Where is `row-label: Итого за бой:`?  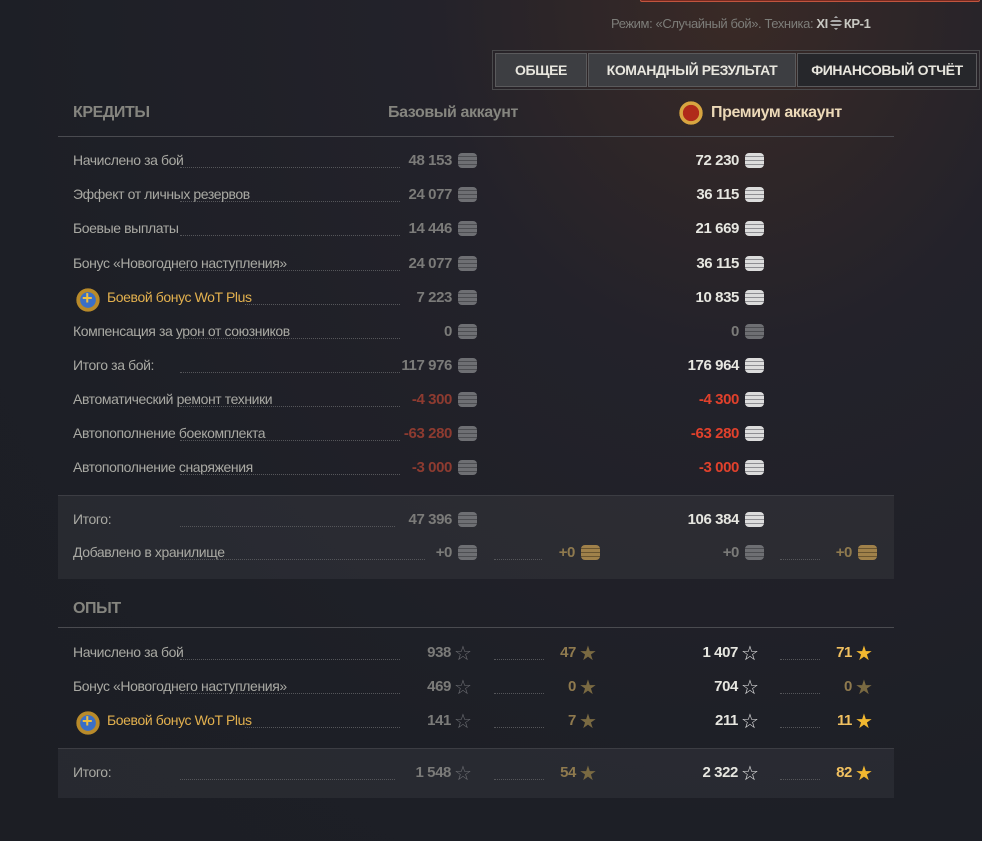 row-label: Итого за бой: is located at coordinates (113, 365).